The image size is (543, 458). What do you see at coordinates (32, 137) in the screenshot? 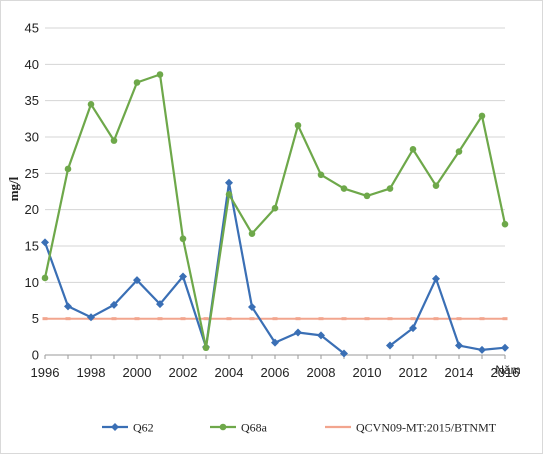
I see `y-tick-label: 30` at bounding box center [32, 137].